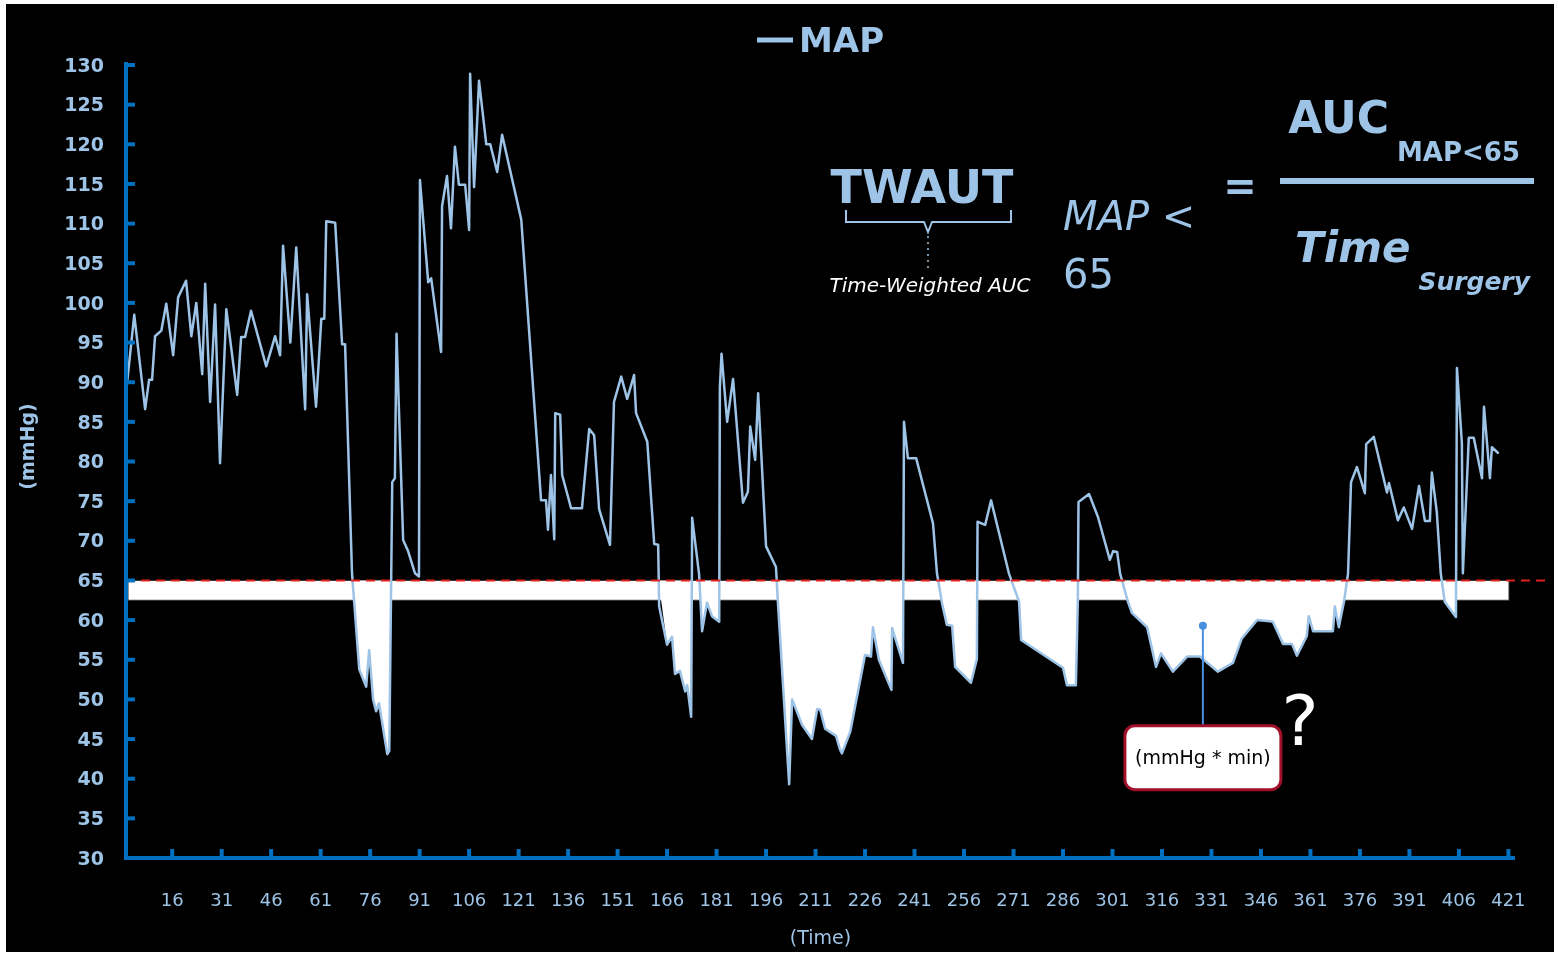  I want to click on x-tick-label: 241, so click(914, 899).